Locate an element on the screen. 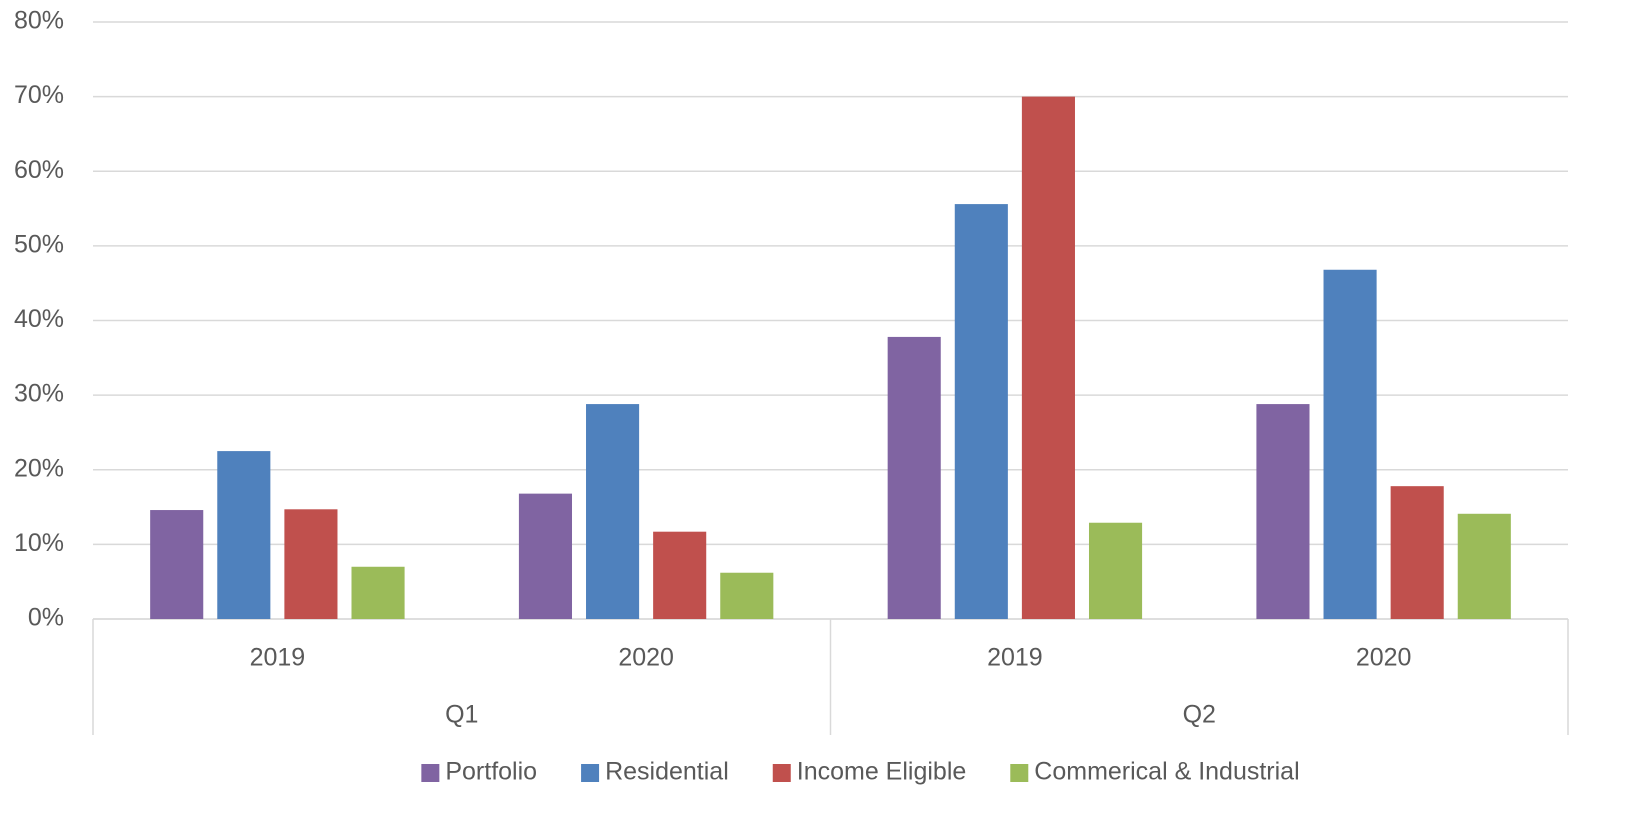  y-tick-label: 50% is located at coordinates (39, 244).